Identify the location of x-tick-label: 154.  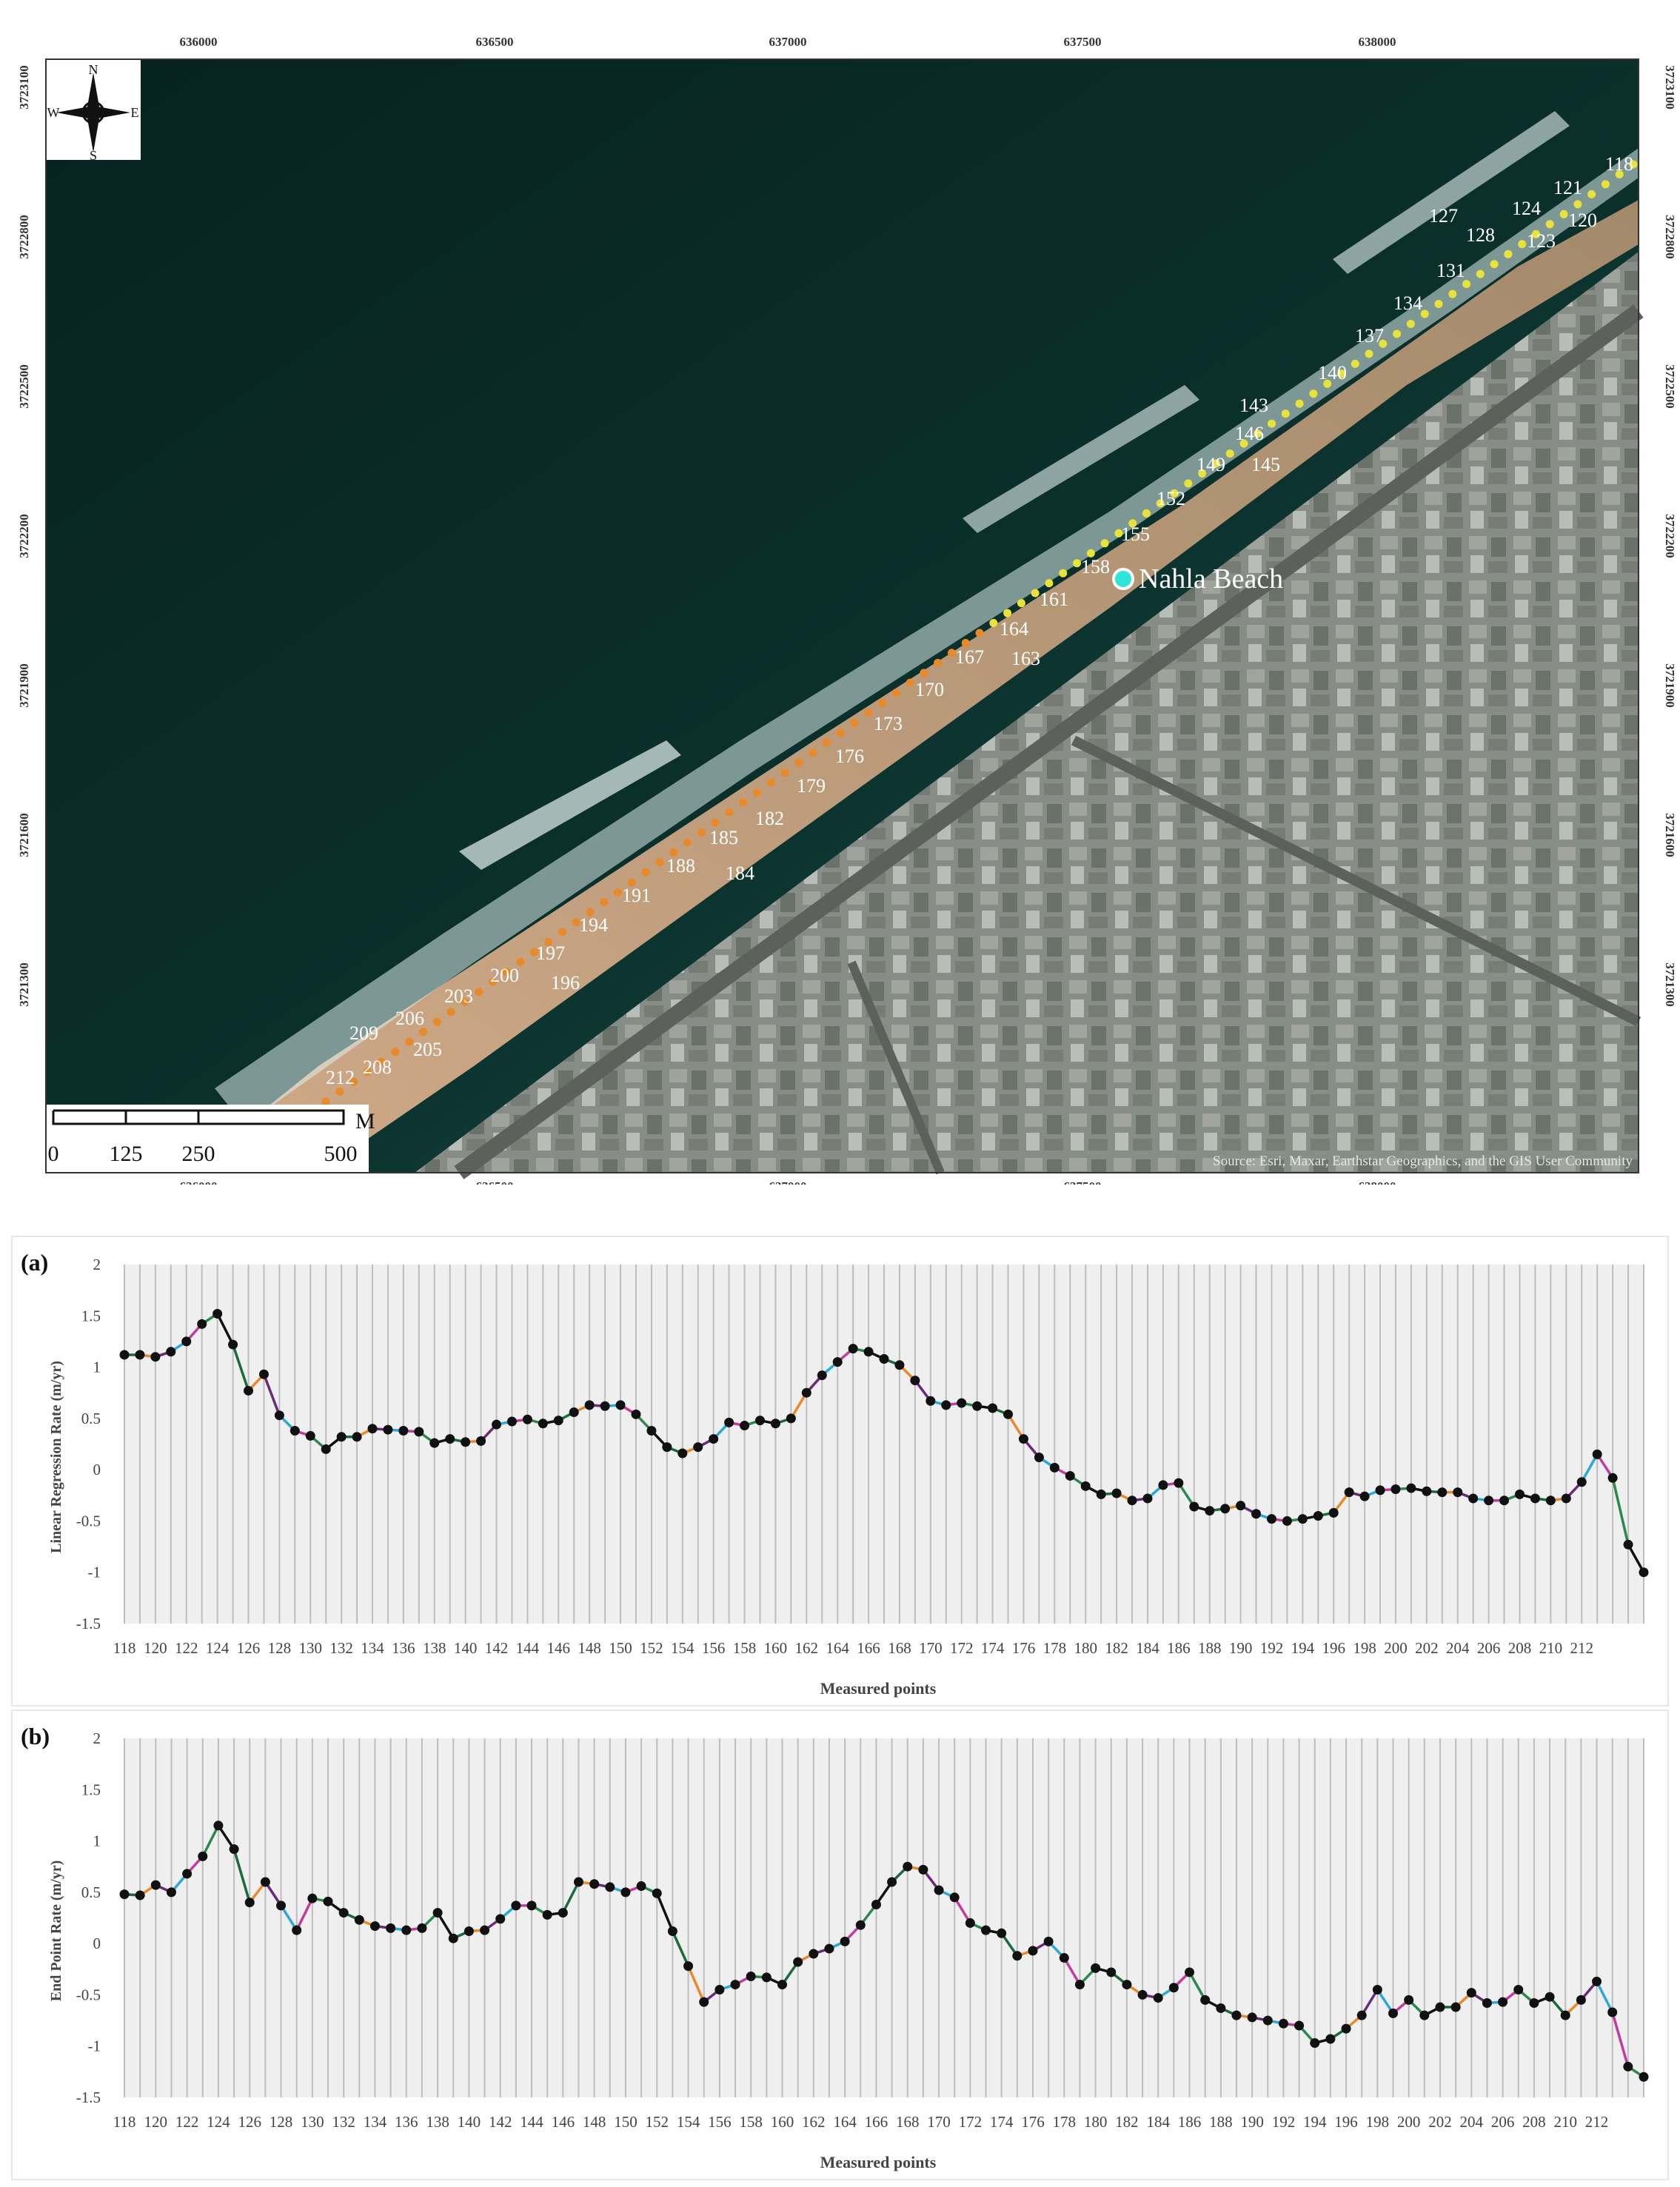
(688, 2122).